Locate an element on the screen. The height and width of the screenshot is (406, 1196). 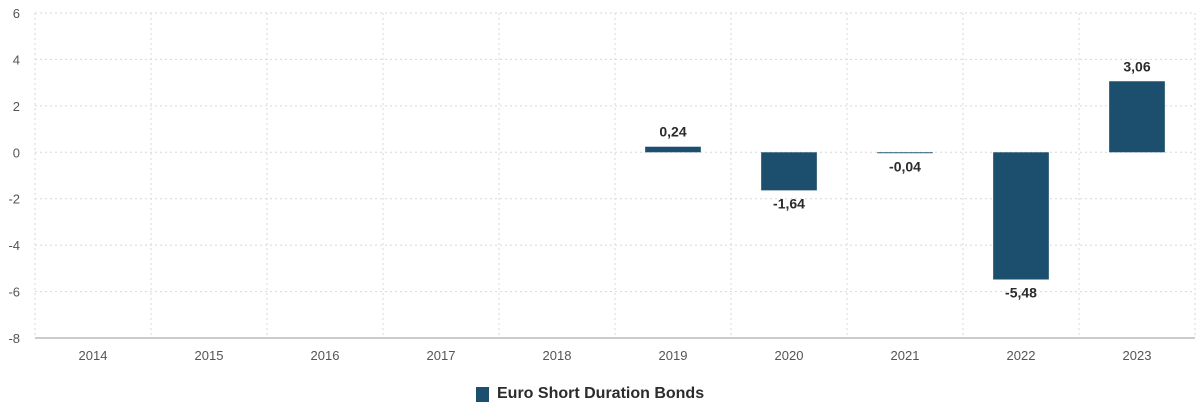
x-tick-label: 2022 is located at coordinates (1021, 355).